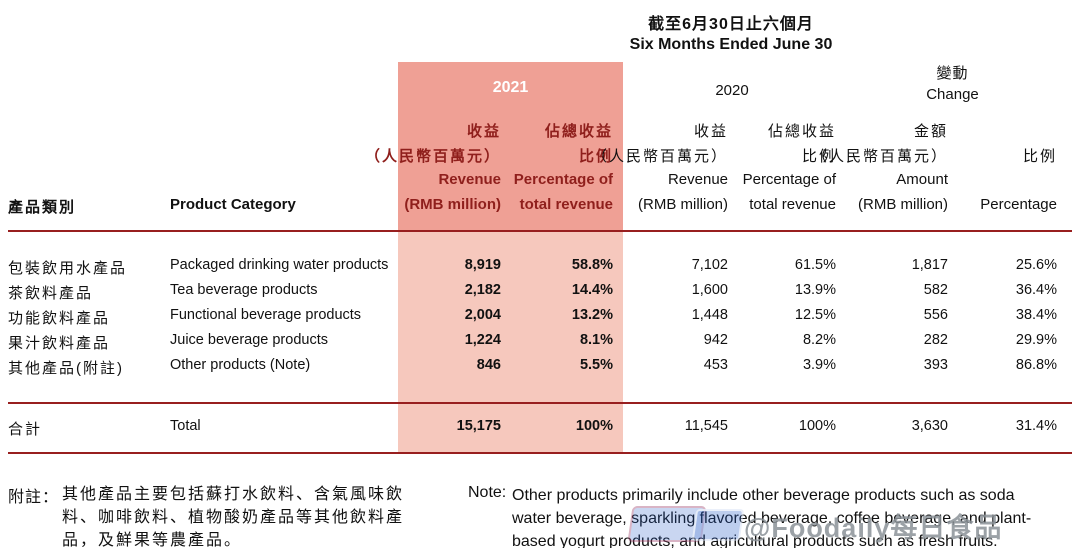 The height and width of the screenshot is (548, 1080). I want to click on revenue-2021: 1,224, so click(482, 340).